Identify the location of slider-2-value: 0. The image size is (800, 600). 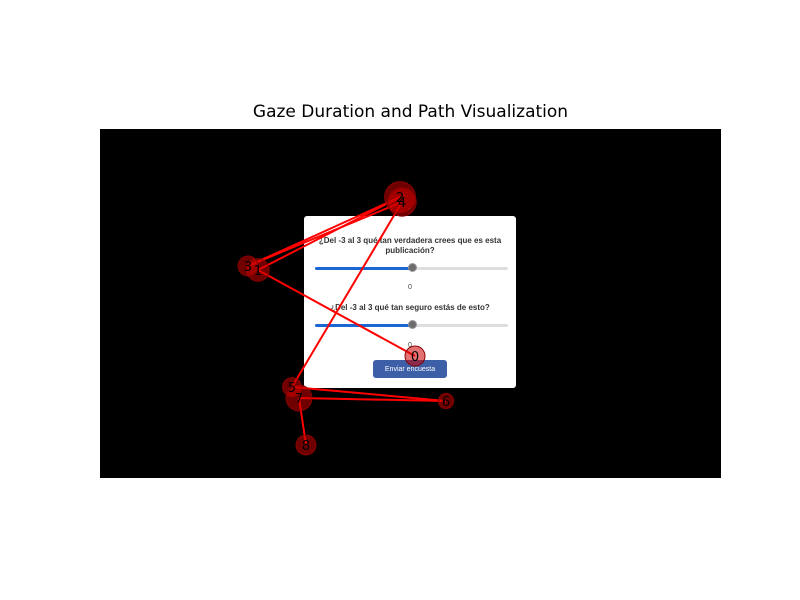
(410, 345).